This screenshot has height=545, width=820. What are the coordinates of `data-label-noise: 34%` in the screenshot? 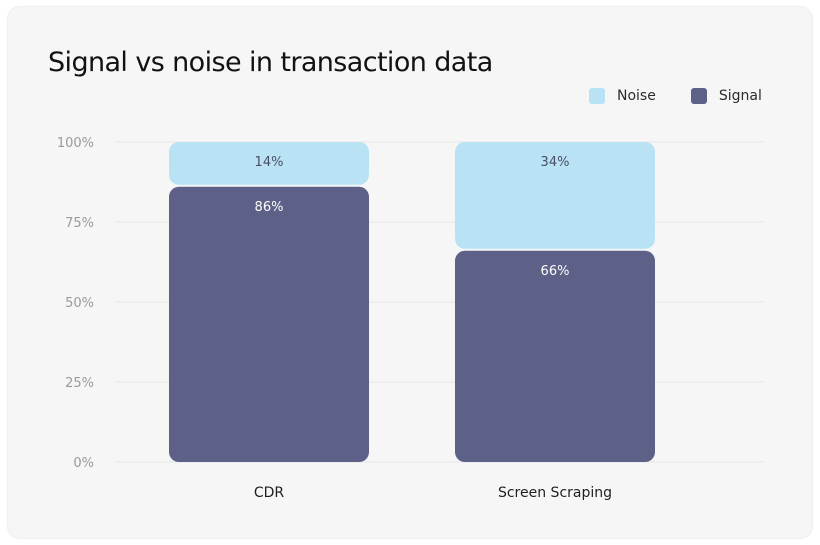 It's located at (555, 162).